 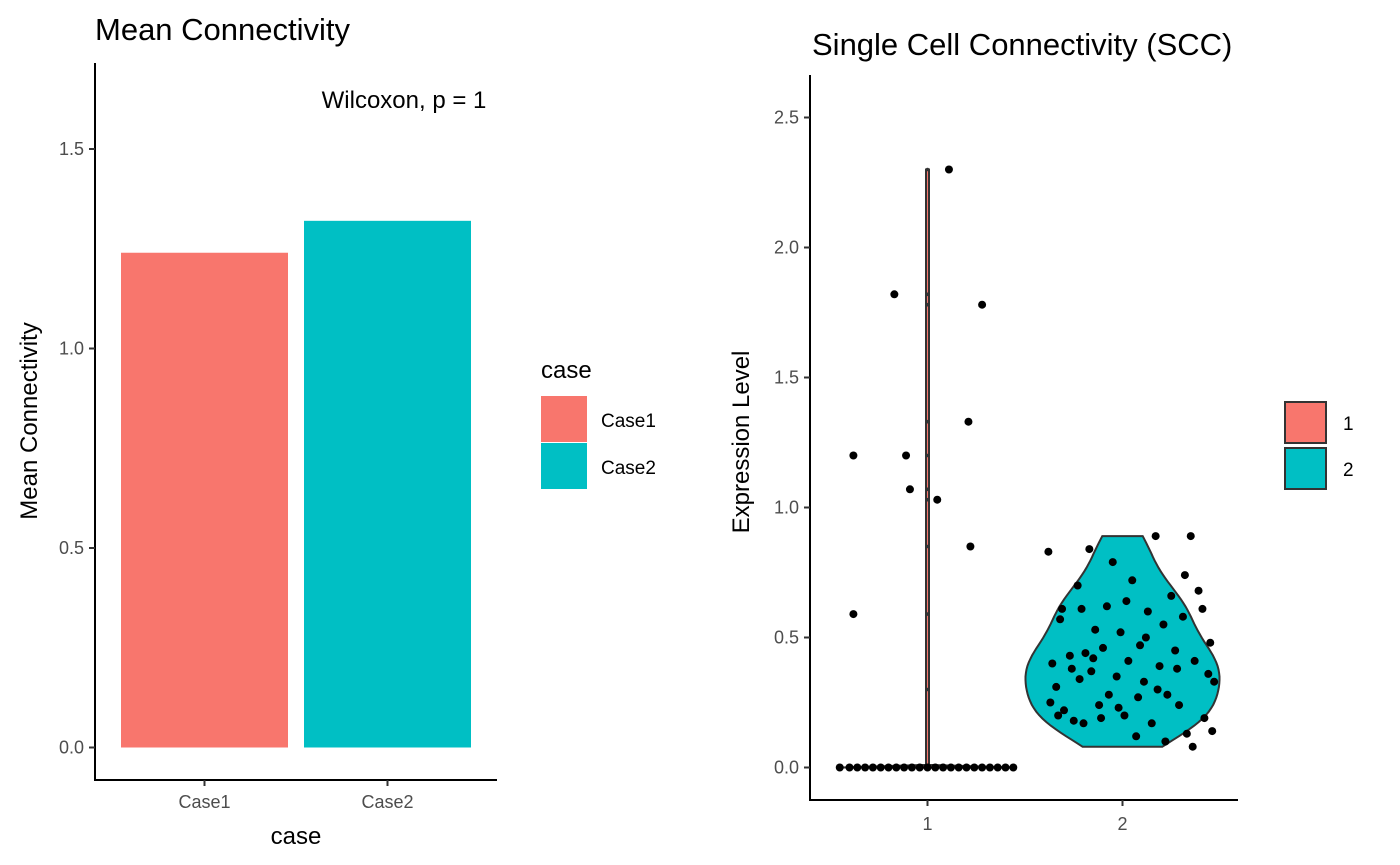 I want to click on bar-chart-x-ticks: Case1 Case2, so click(x=296, y=796).